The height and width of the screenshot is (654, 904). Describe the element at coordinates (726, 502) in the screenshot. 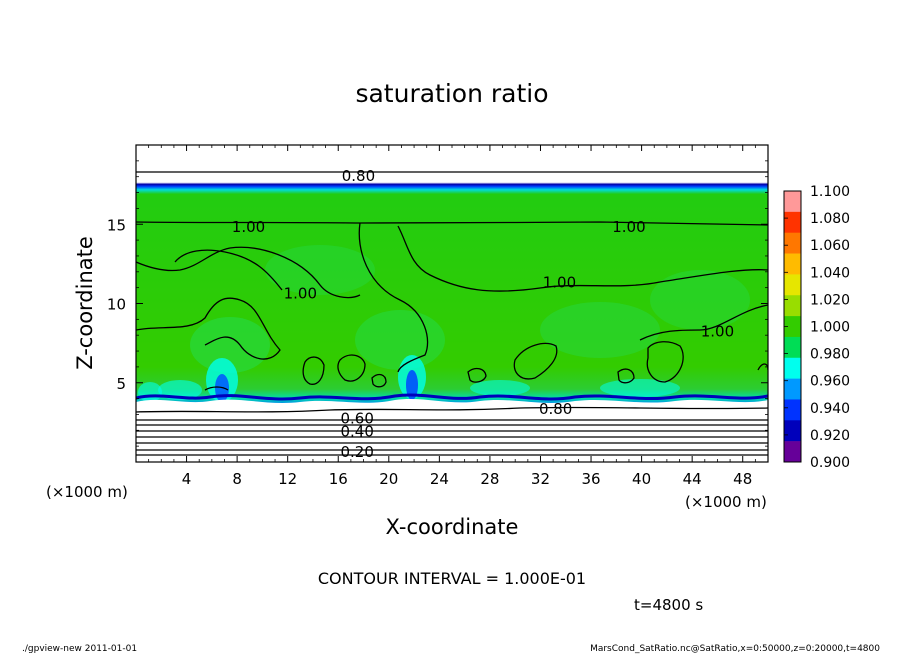

I see `x-unit-right: (×1000 m)` at that location.